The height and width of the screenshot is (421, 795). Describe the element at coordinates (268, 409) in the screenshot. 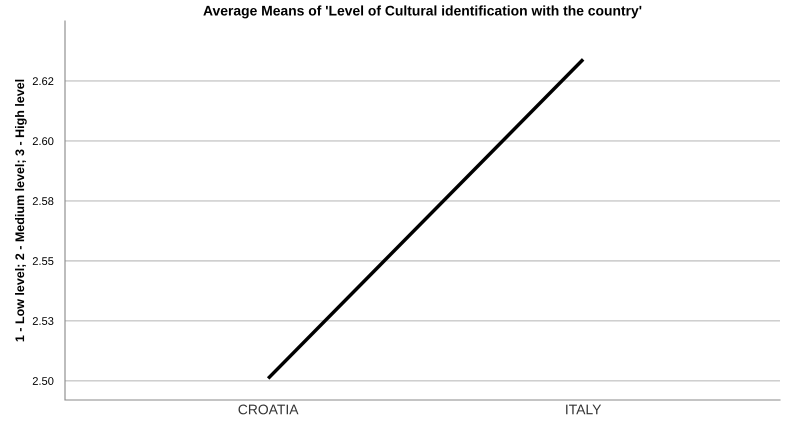

I see `x-tick-label: CROATIA` at that location.